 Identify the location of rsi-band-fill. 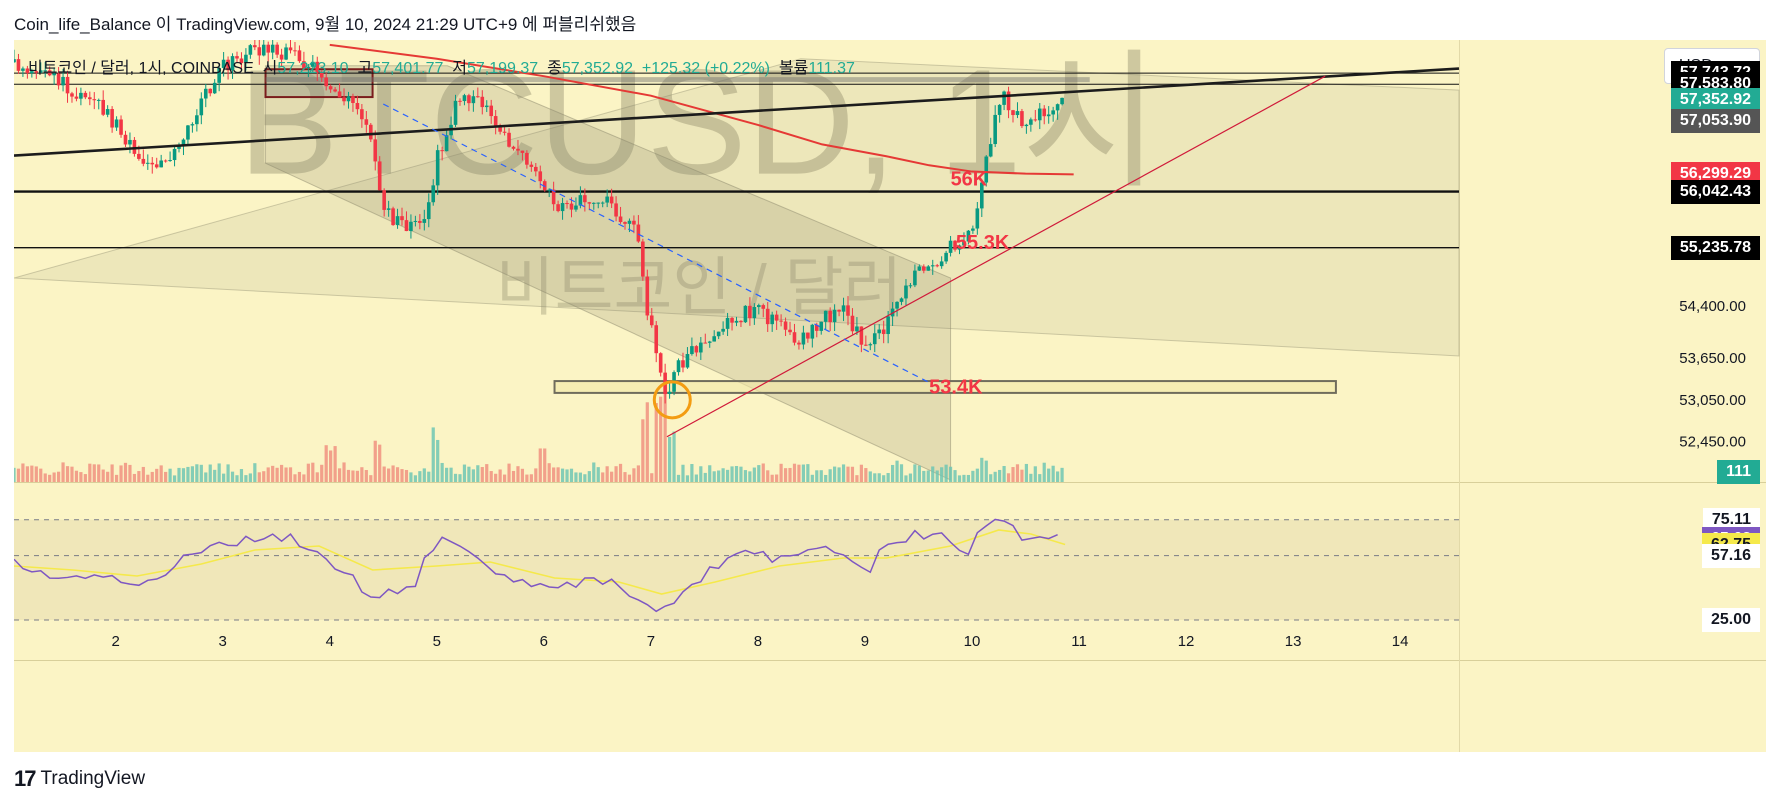
(736, 569).